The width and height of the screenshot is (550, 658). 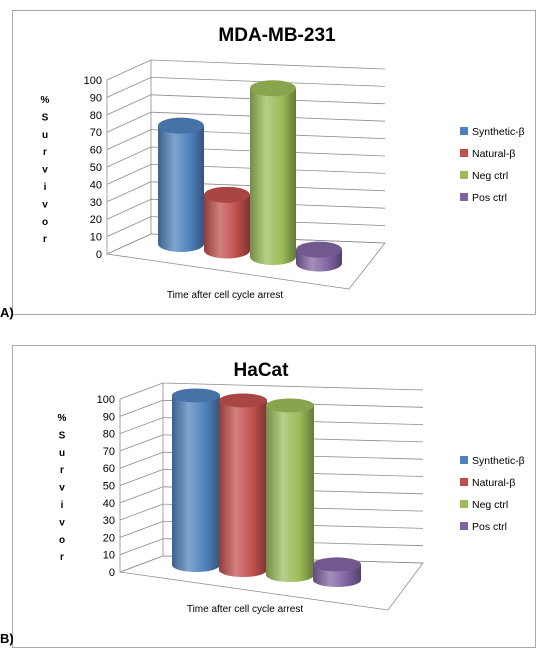 What do you see at coordinates (106, 400) in the screenshot?
I see `y-tick-label: 100` at bounding box center [106, 400].